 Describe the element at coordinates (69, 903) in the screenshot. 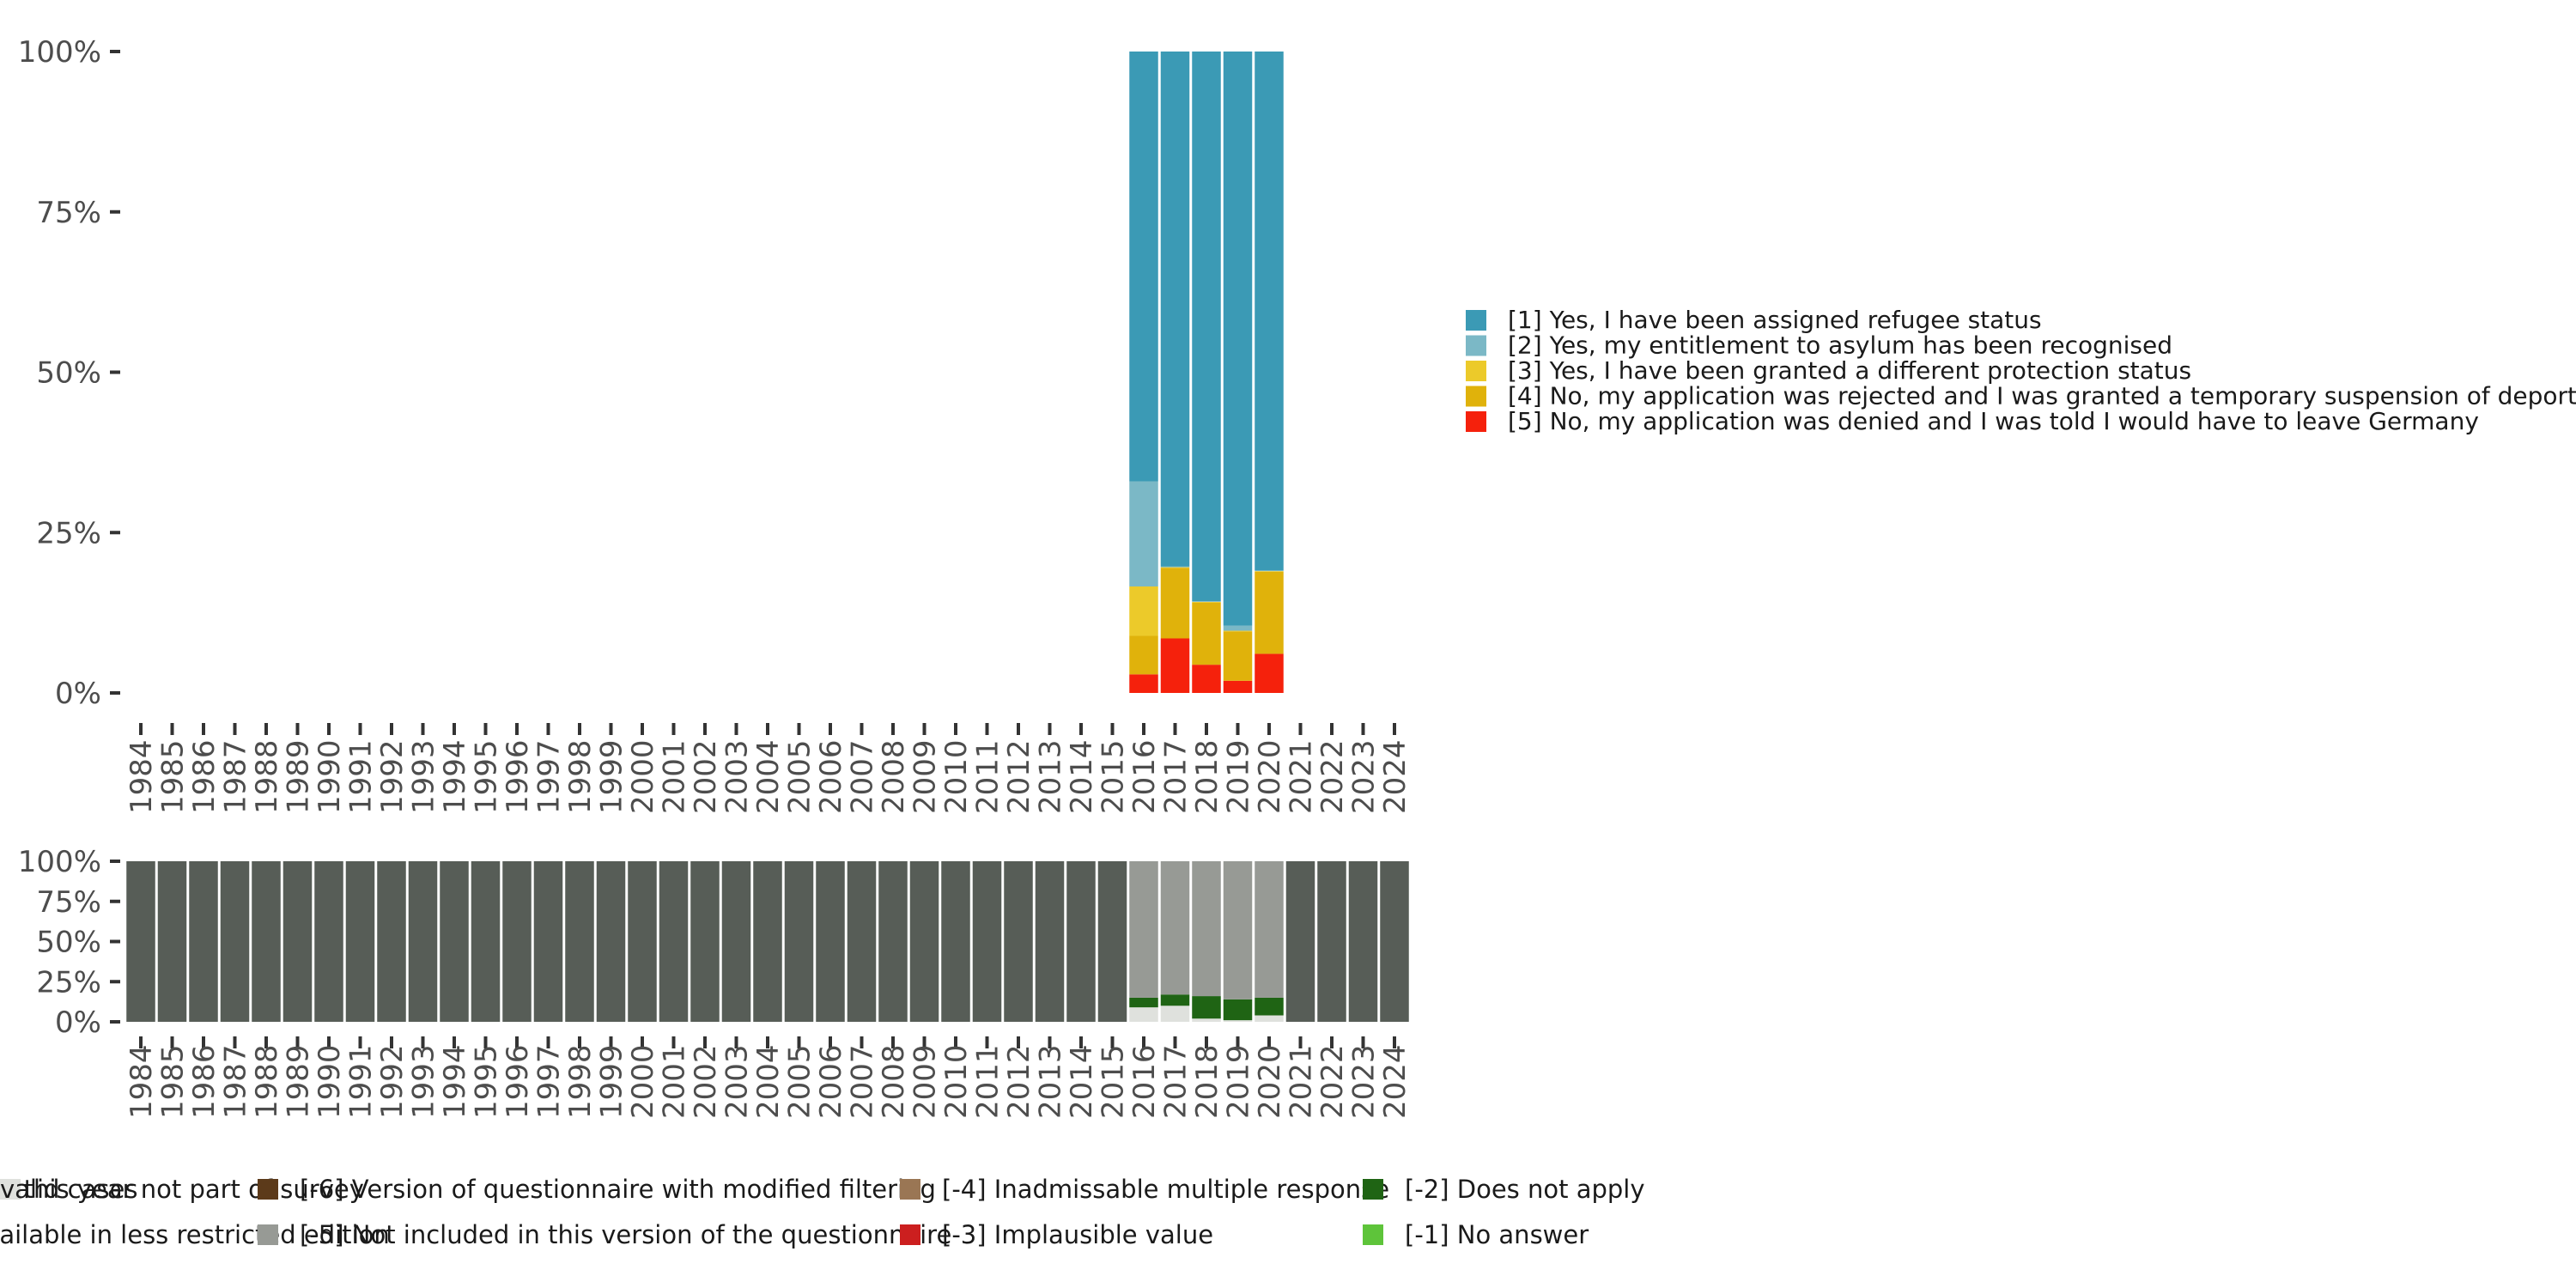

I see `y-tick-label: 75%` at that location.